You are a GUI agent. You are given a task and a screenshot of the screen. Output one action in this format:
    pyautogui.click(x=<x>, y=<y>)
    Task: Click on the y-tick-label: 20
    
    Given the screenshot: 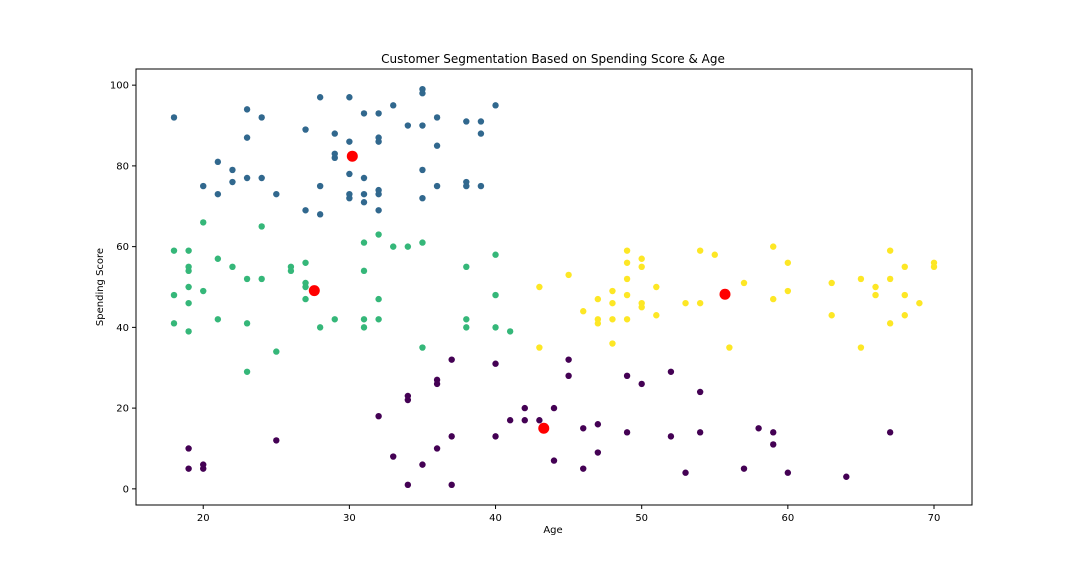 What is the action you would take?
    pyautogui.click(x=122, y=409)
    